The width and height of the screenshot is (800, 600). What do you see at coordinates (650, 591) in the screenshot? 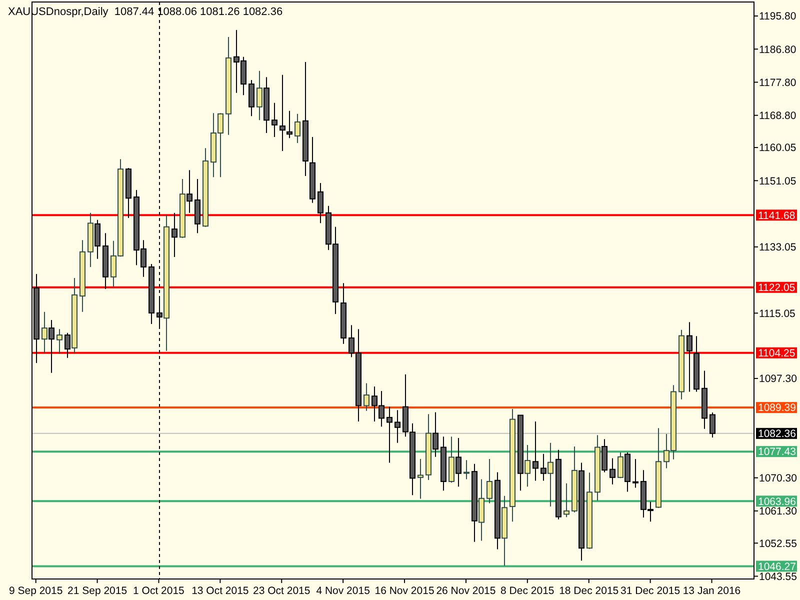
I see `x-tick-label: 31 Dec 2015` at bounding box center [650, 591].